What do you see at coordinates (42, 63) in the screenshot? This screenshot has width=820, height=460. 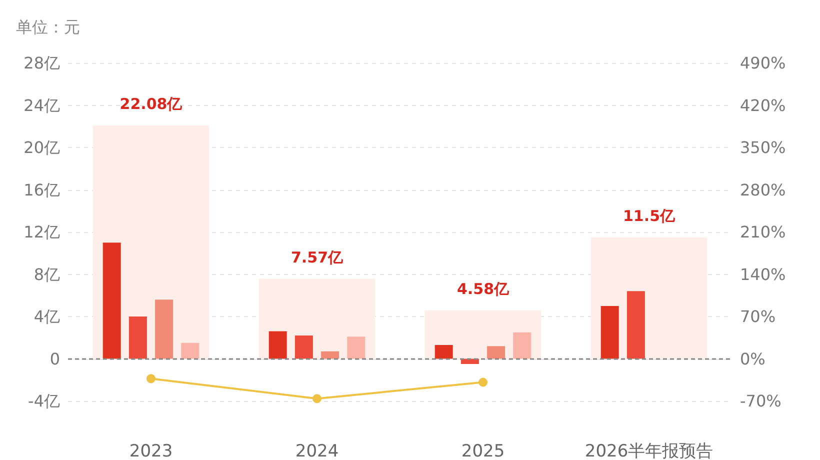 I see `y-tick-label: 28亿` at bounding box center [42, 63].